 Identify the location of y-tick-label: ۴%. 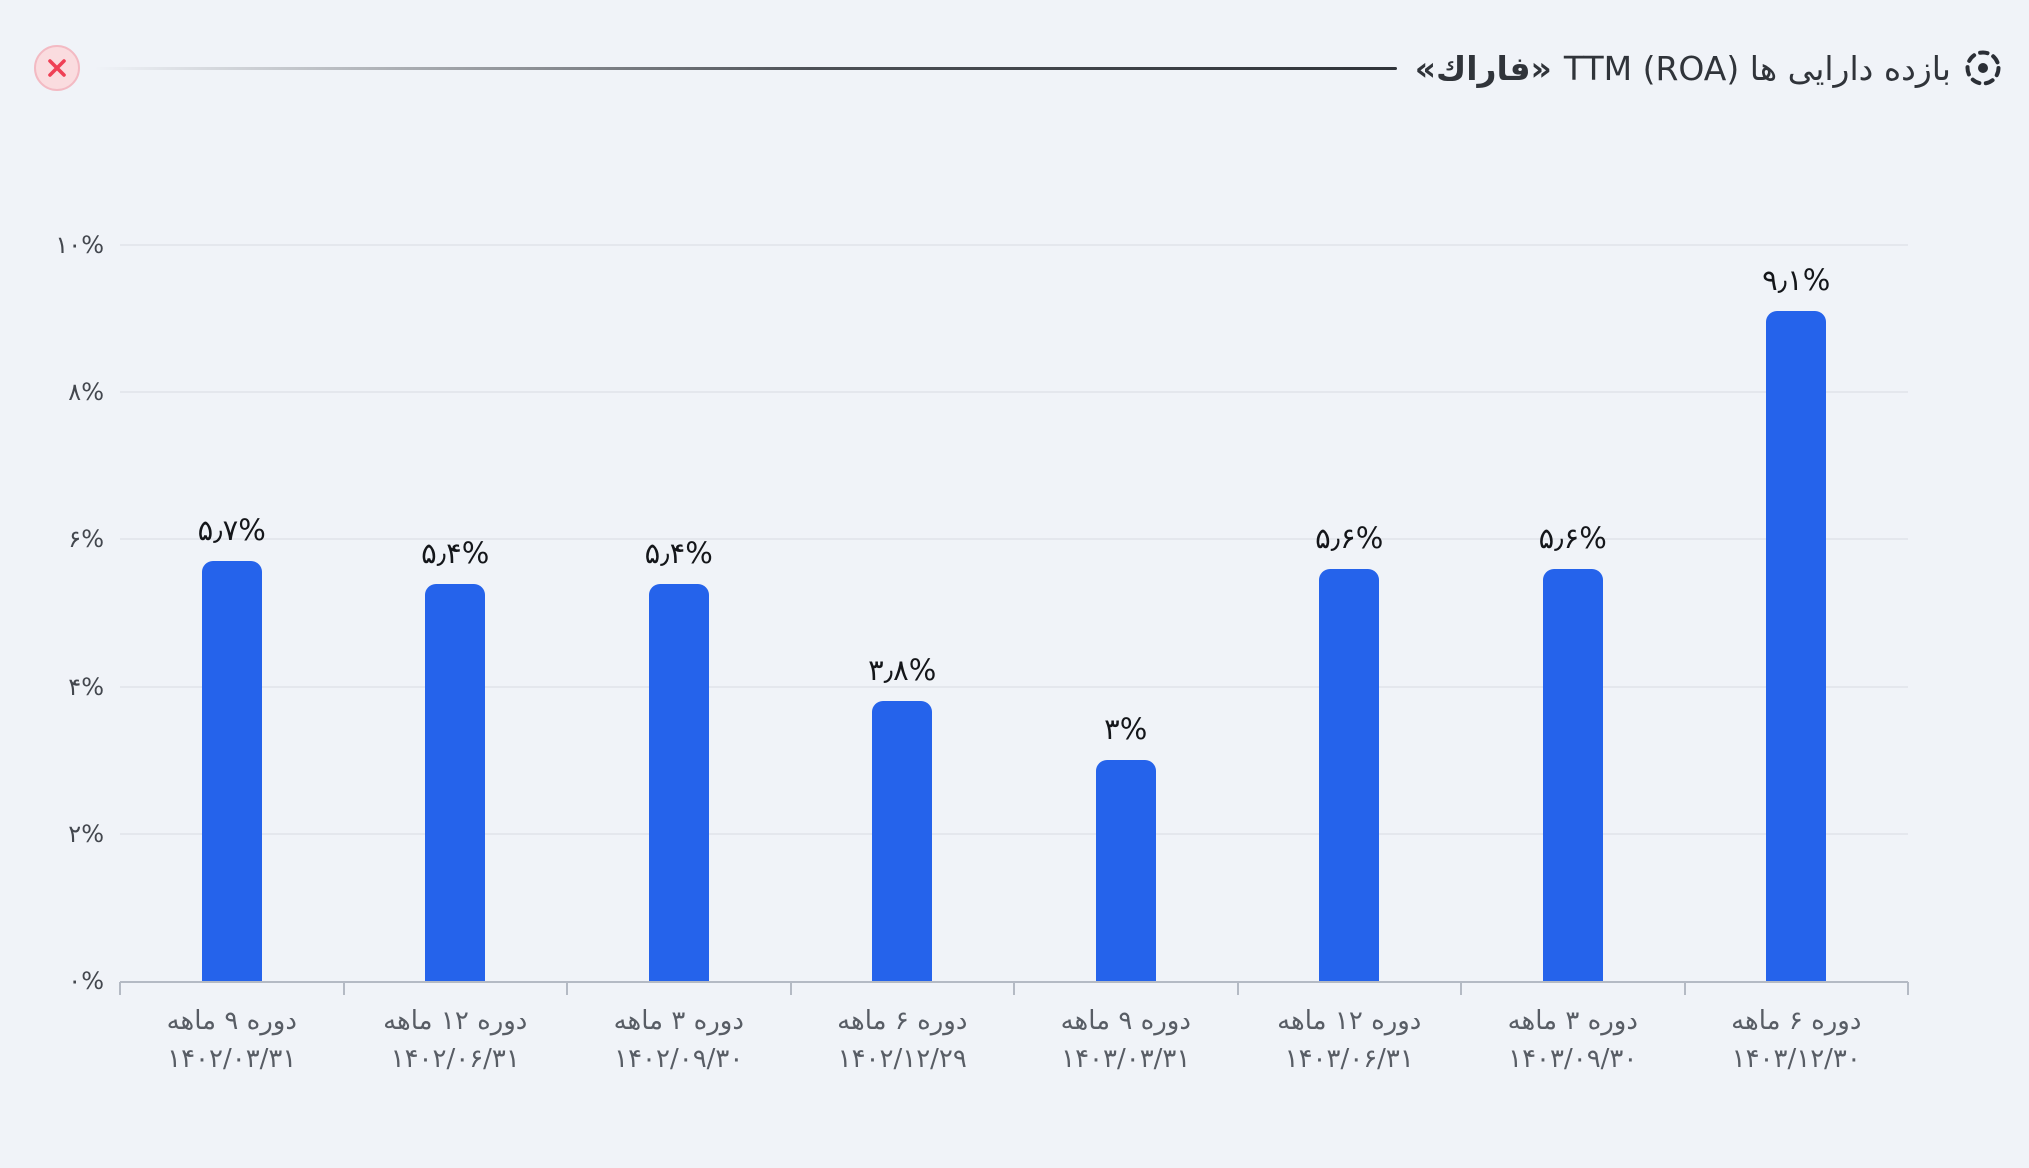
(86, 686).